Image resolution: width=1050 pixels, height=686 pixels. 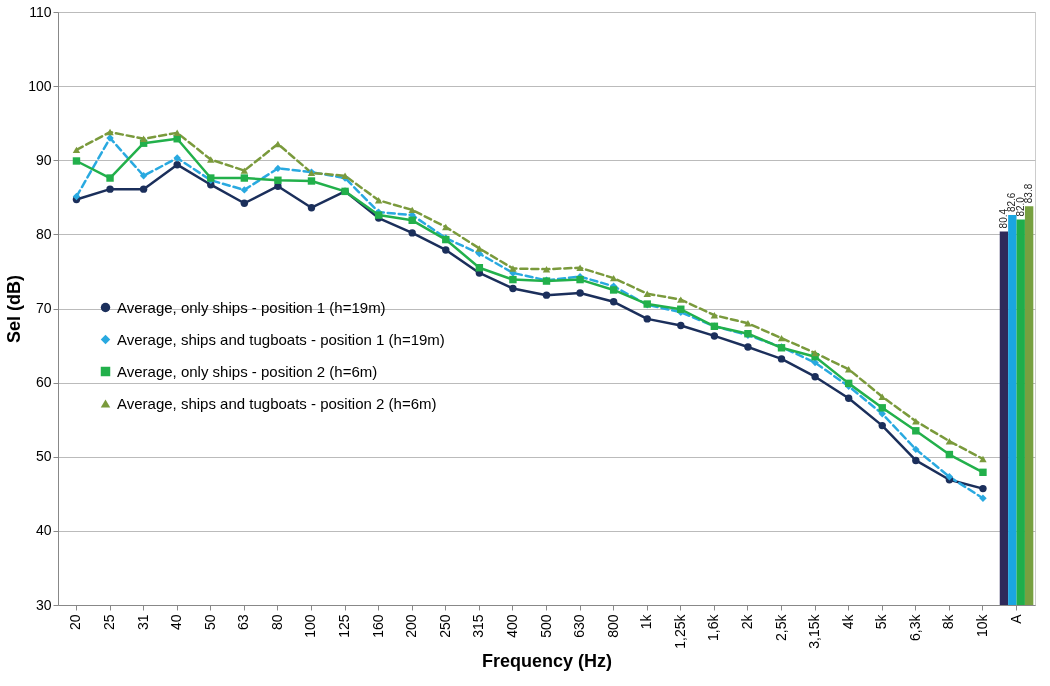 What do you see at coordinates (247, 371) in the screenshot?
I see `legend-label: Average, only ships - position 2 (h=6m)` at bounding box center [247, 371].